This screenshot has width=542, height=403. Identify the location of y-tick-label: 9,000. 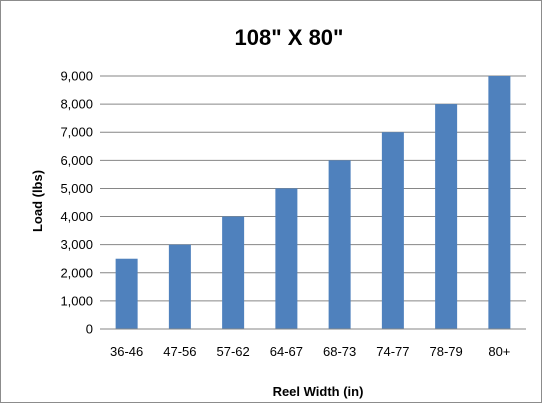
(76, 76).